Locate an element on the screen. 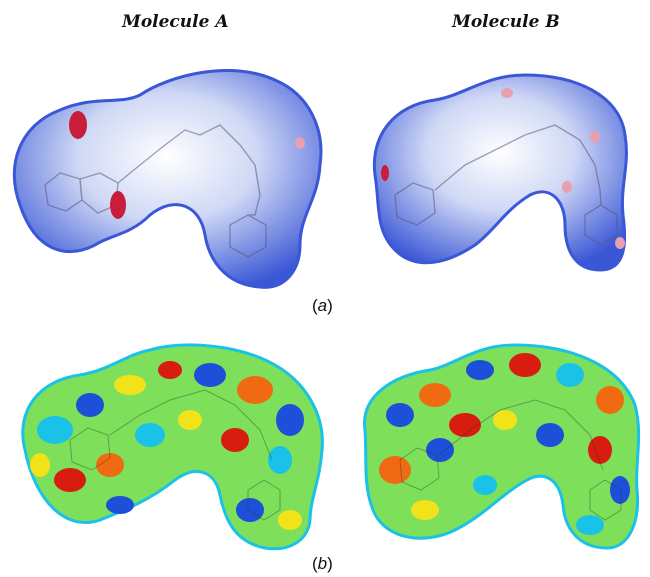 The width and height of the screenshot is (650, 577). dnorm-surface-molecule-b is located at coordinates (500, 172).